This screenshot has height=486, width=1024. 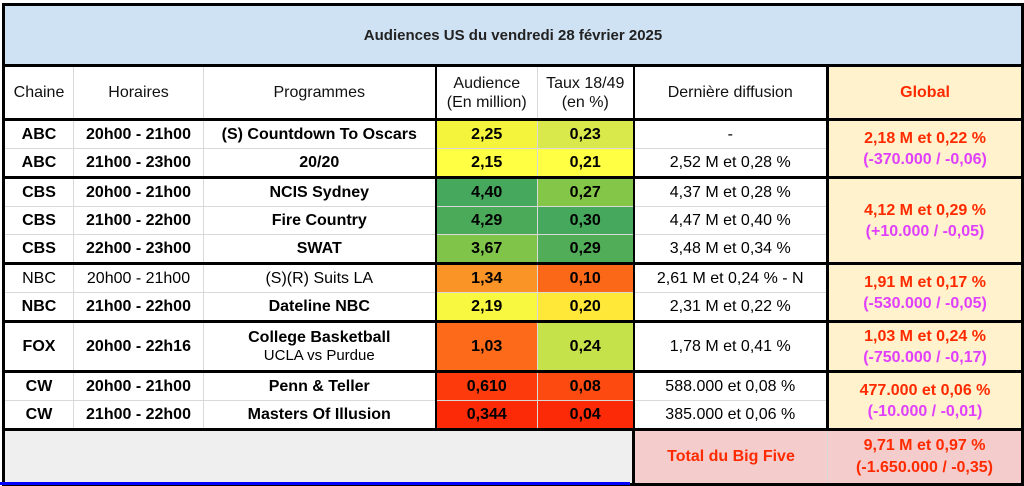 What do you see at coordinates (486, 415) in the screenshot?
I see `cell-audience: 0,344` at bounding box center [486, 415].